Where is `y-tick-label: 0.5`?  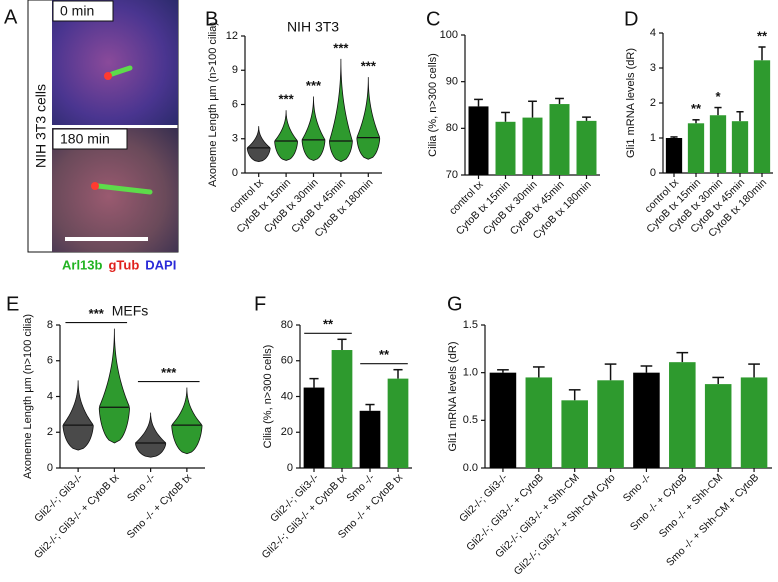 y-tick-label: 0.5 is located at coordinates (470, 420).